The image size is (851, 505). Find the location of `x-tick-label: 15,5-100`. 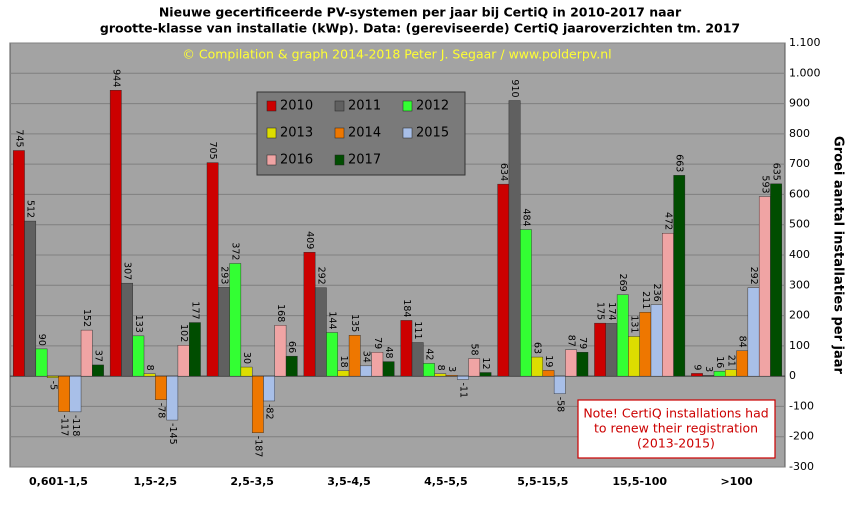

x-tick-label: 15,5-100 is located at coordinates (639, 481).